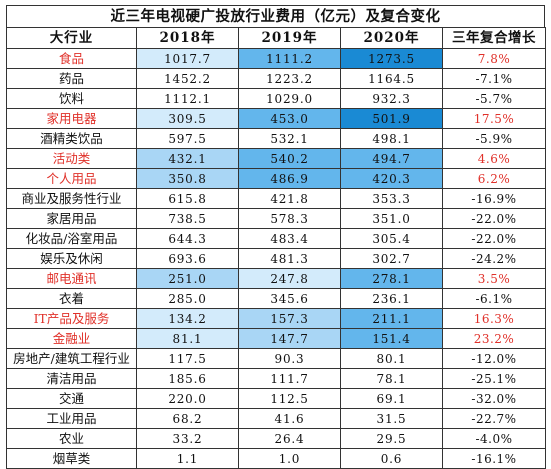  I want to click on value-cell-2019: 41.6, so click(289, 418).